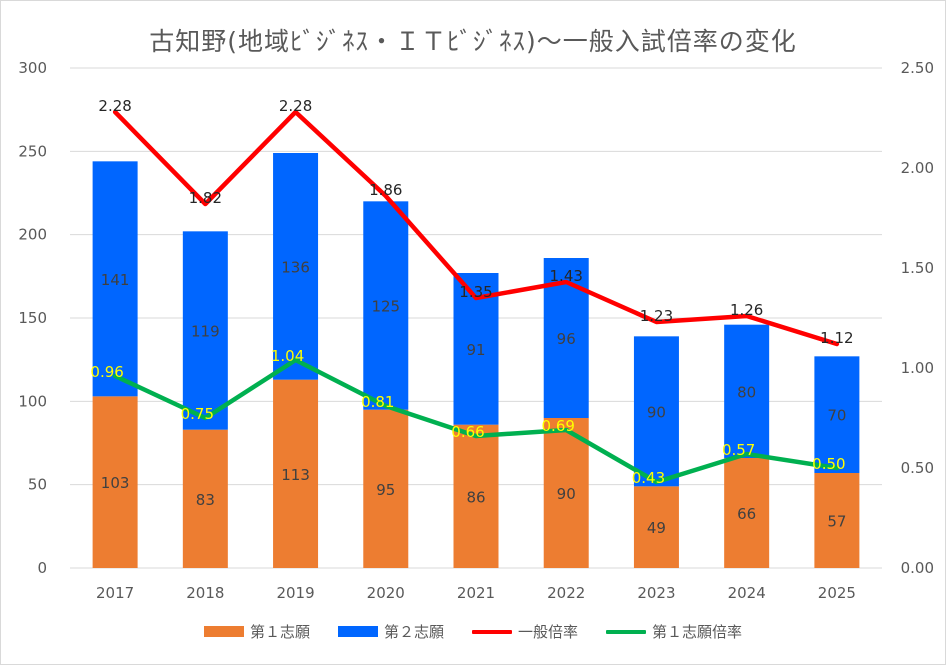  What do you see at coordinates (385, 190) in the screenshot?
I see `line-label-general-ratio: 1.86` at bounding box center [385, 190].